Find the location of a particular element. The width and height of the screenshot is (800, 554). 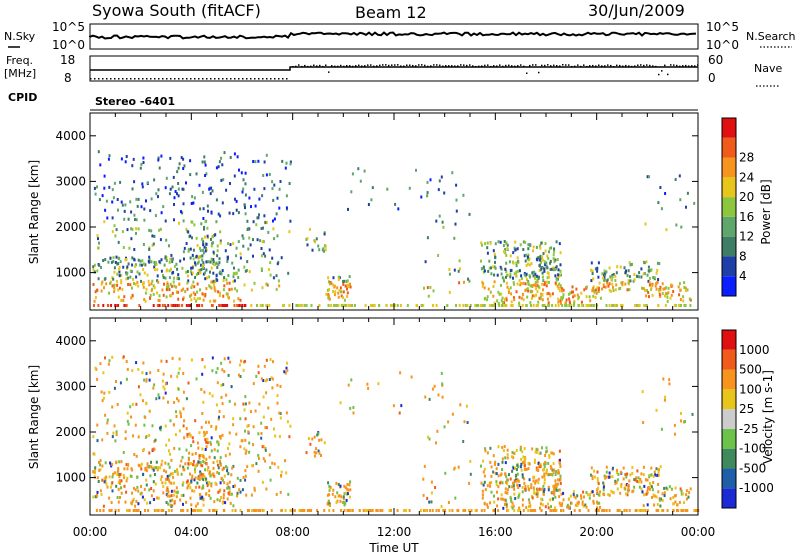

colorbar-tick-label: -1000 is located at coordinates (756, 488).